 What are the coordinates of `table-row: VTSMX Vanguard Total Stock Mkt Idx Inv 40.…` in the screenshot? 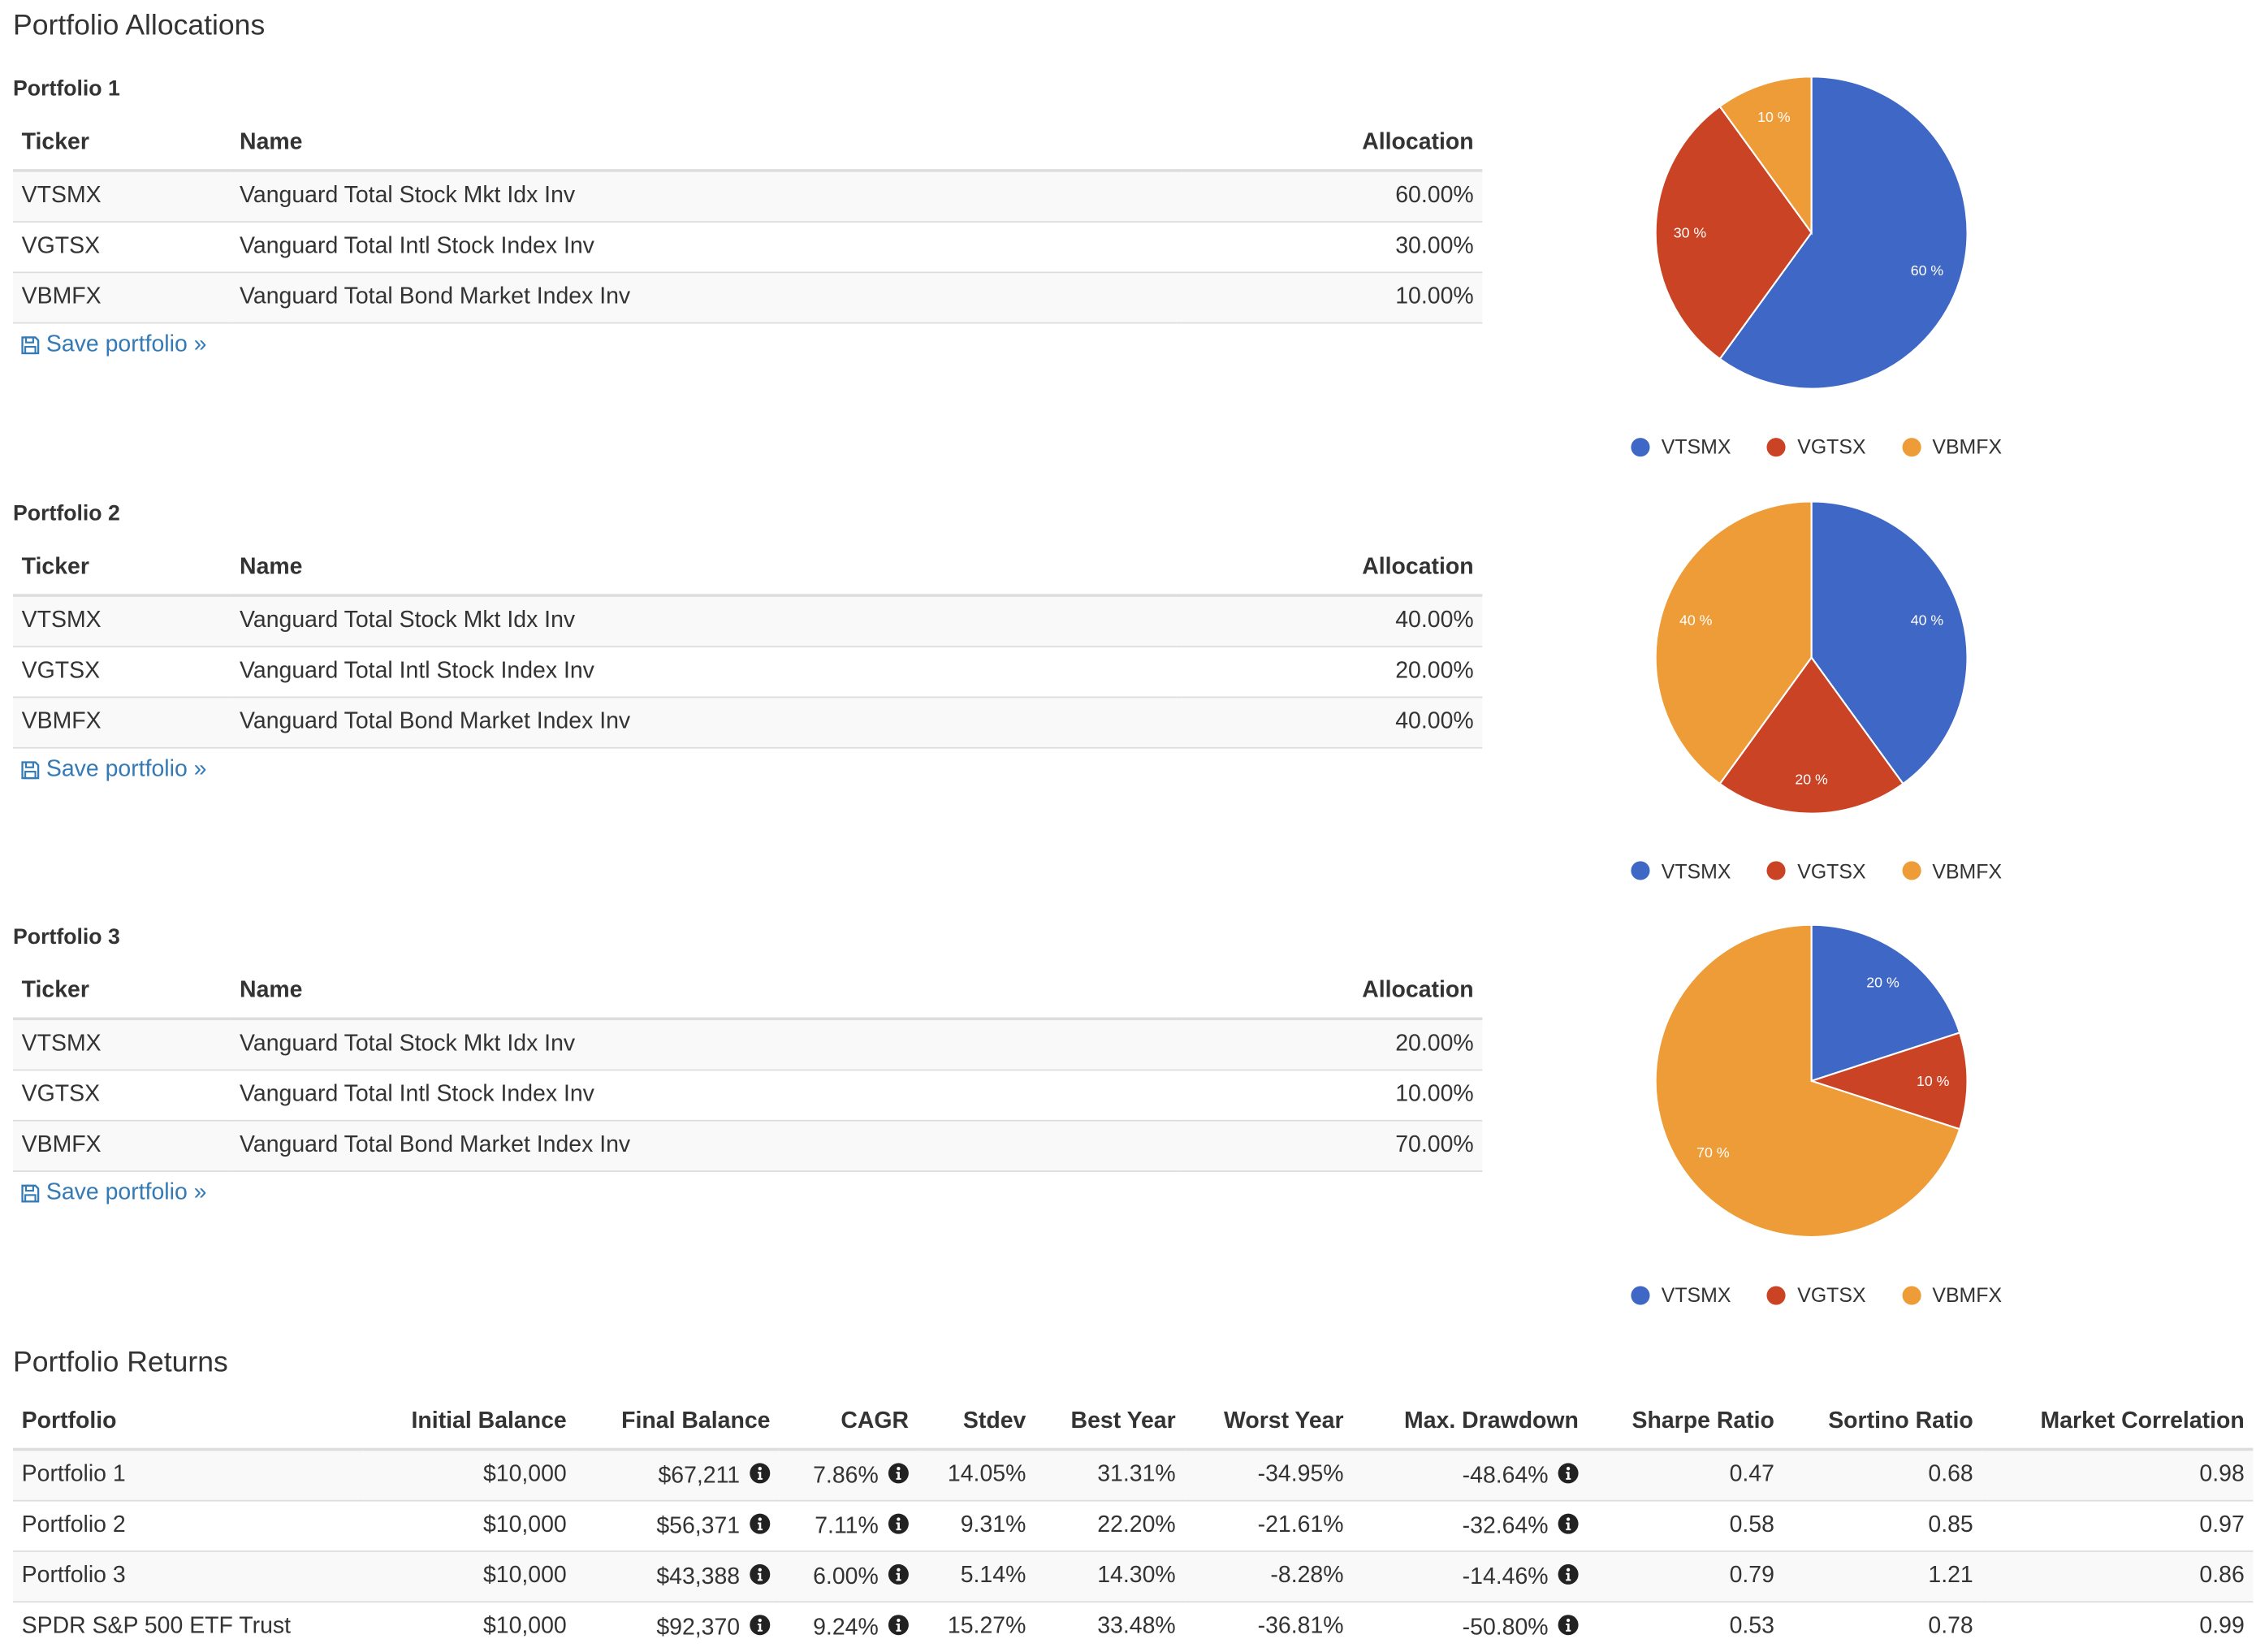 It's located at (747, 620).